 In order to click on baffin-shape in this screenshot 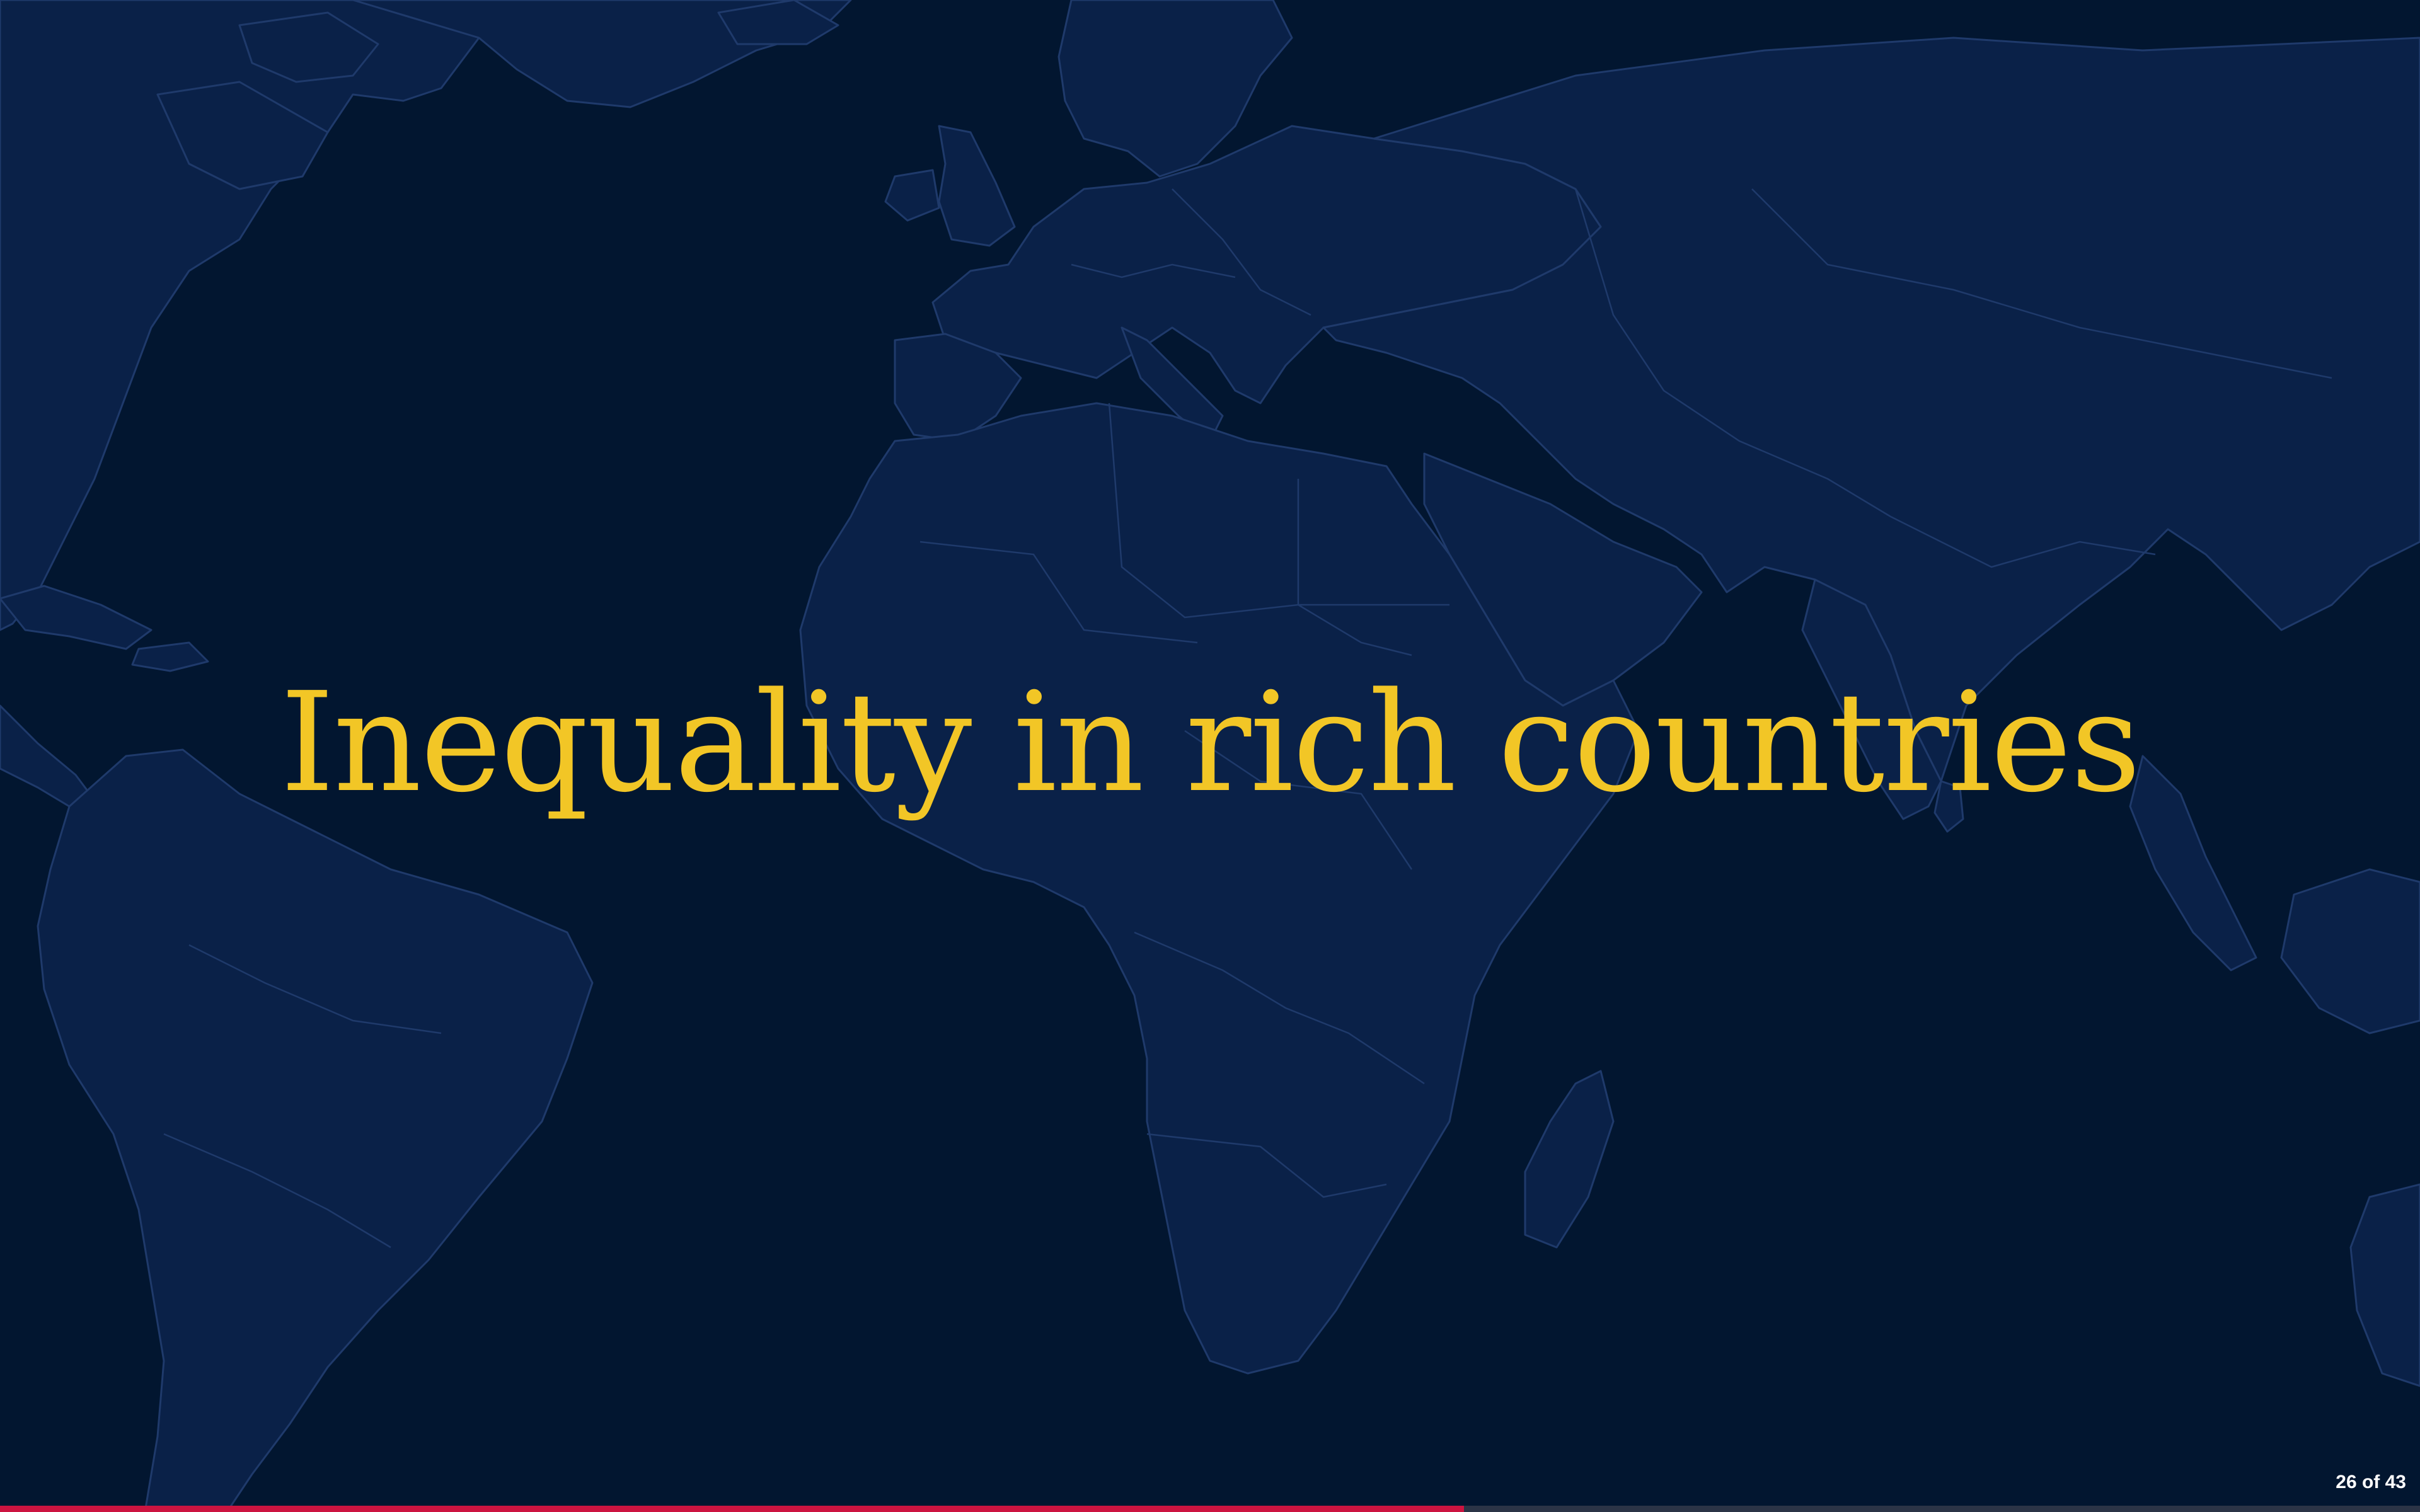, I will do `click(243, 135)`.